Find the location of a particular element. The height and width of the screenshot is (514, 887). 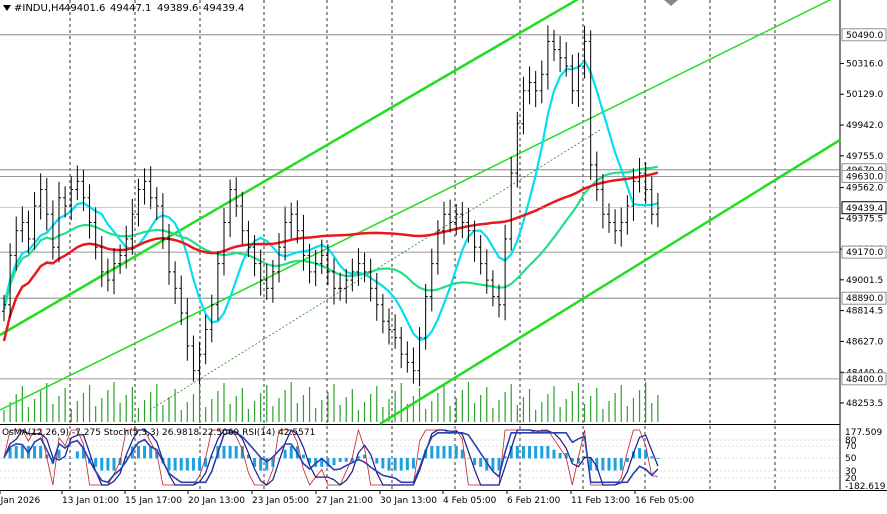

open-value: 49401.6 is located at coordinates (84, 8).